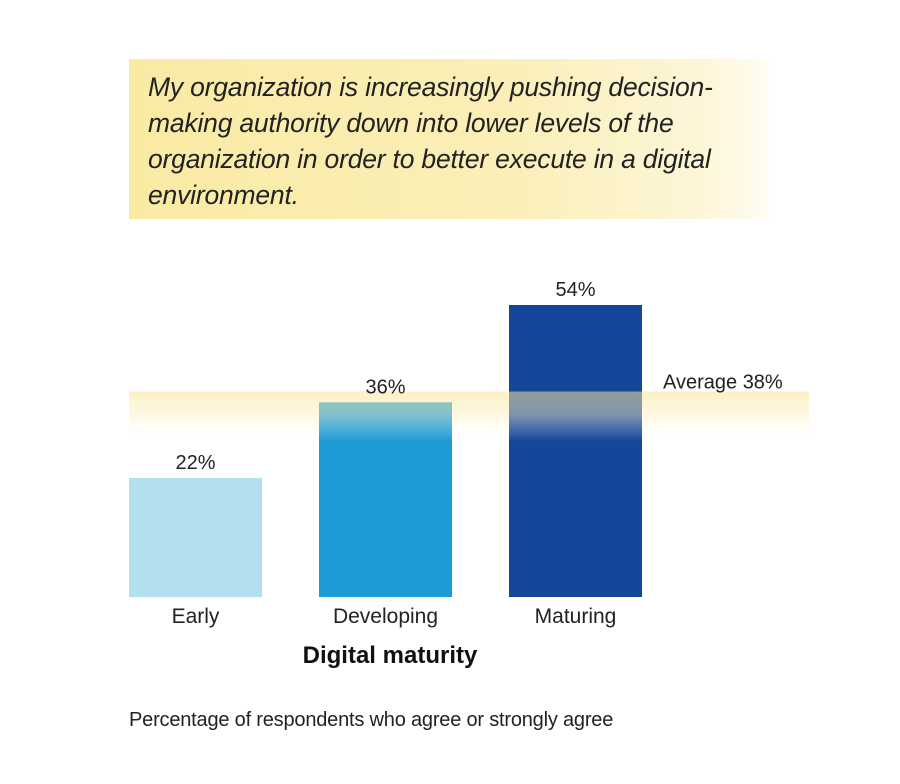  What do you see at coordinates (723, 383) in the screenshot?
I see `average-label: Average 38%` at bounding box center [723, 383].